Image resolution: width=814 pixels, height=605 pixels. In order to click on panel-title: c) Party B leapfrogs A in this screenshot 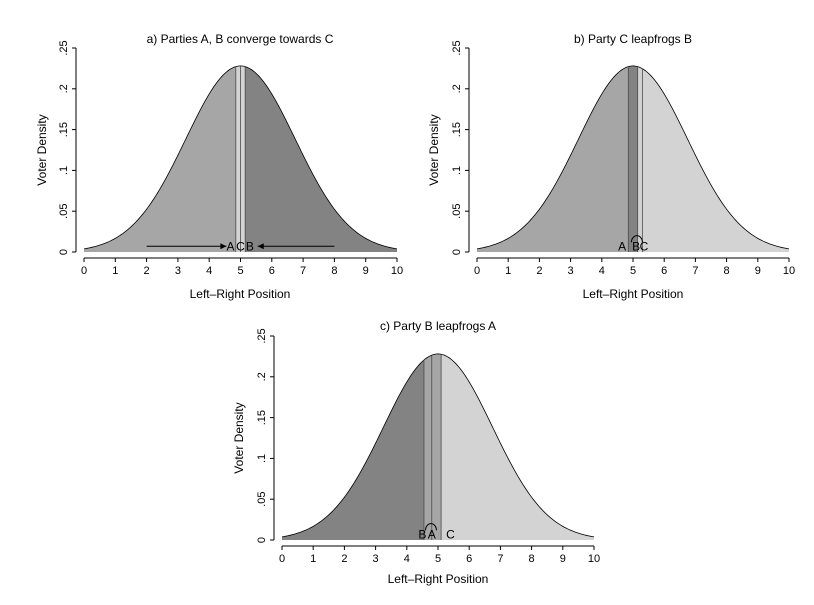, I will do `click(438, 326)`.